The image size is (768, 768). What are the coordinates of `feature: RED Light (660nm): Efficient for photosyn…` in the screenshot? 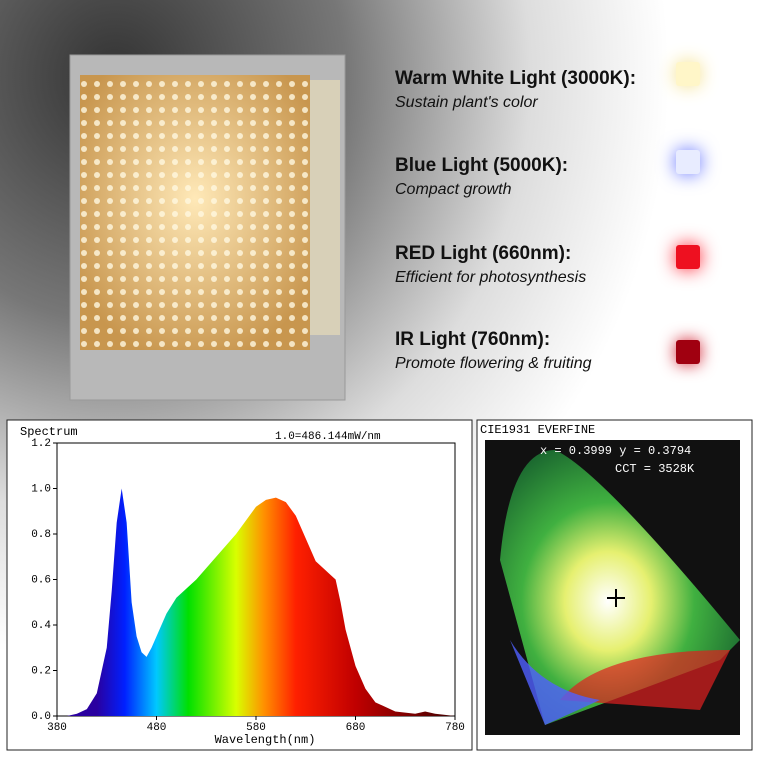 It's located at (490, 265).